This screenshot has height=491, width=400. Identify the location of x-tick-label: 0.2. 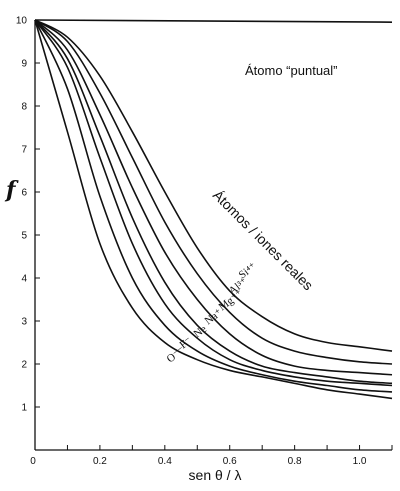
(100, 461).